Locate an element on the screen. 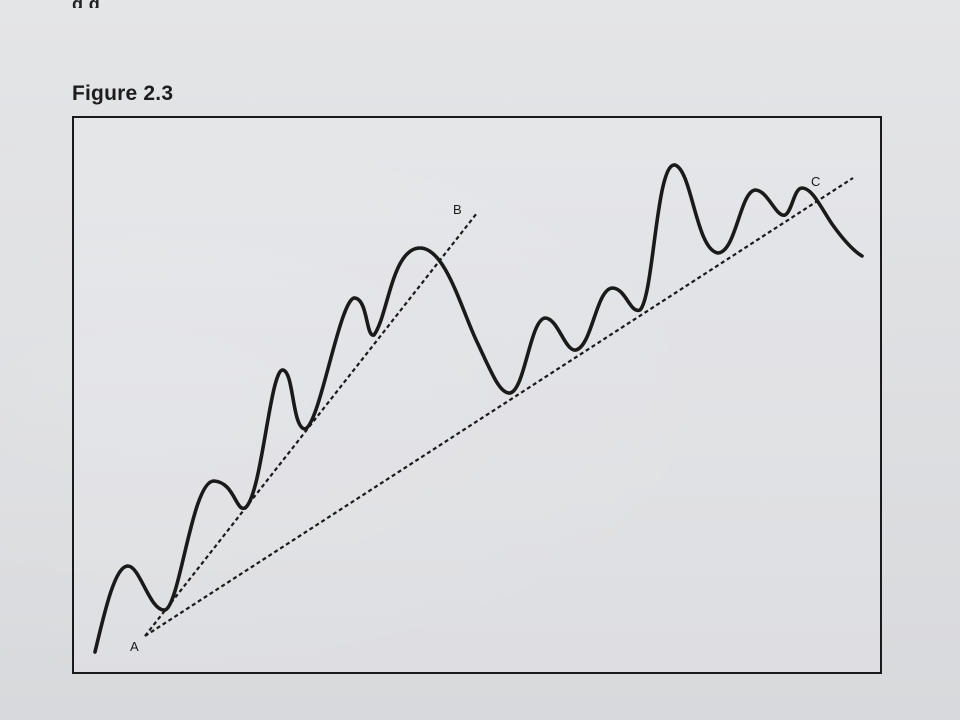 This screenshot has height=720, width=960. label-point-b: B is located at coordinates (457, 209).